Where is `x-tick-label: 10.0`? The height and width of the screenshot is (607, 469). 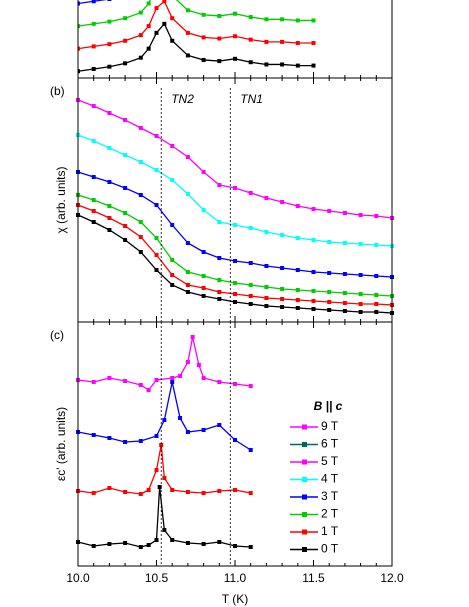 x-tick-label: 10.0 is located at coordinates (78, 578).